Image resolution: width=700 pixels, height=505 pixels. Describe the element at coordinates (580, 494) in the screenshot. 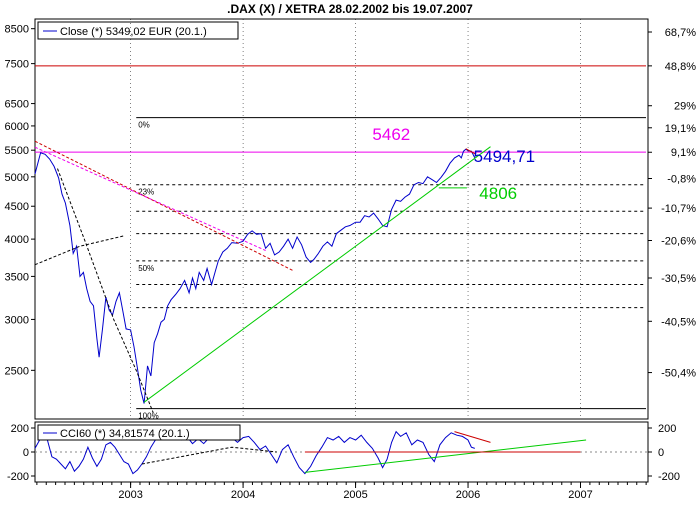

I see `x-tick-label: 2007` at that location.